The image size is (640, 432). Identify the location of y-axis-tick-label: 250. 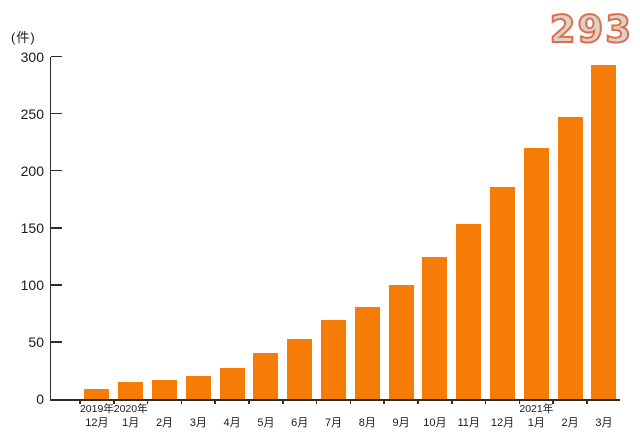
(32, 113).